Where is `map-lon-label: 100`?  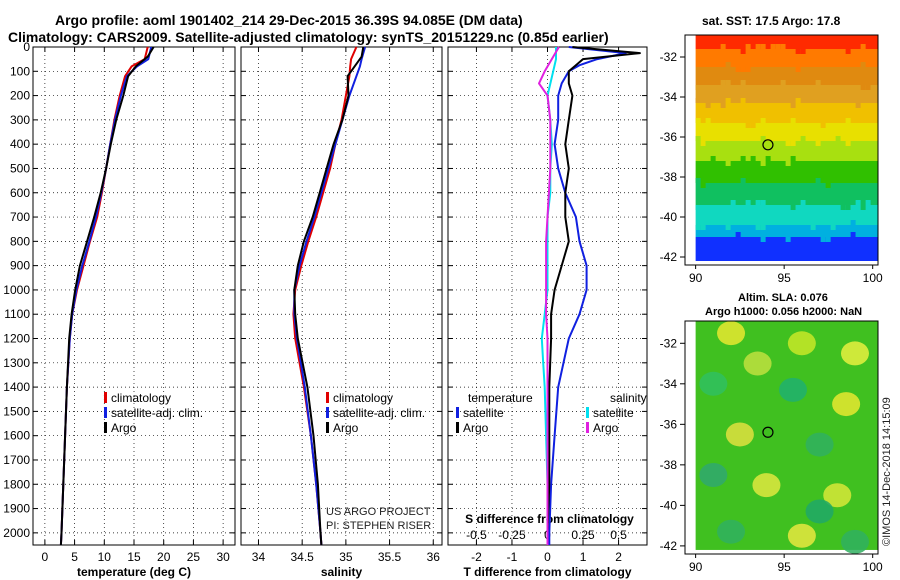
map-lon-label: 100 is located at coordinates (873, 567).